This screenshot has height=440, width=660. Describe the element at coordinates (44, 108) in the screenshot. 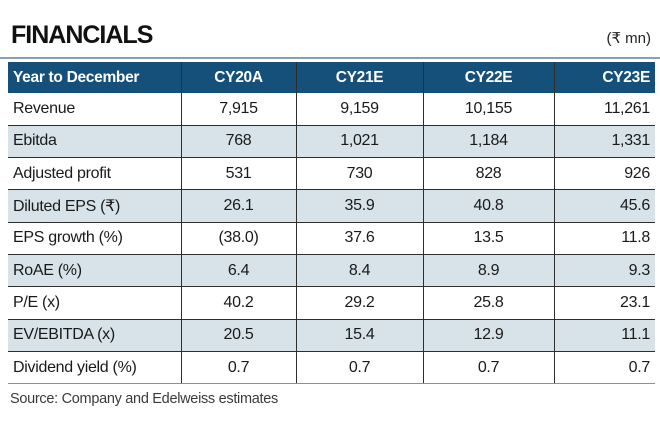

I see `row-label: Revenue` at that location.